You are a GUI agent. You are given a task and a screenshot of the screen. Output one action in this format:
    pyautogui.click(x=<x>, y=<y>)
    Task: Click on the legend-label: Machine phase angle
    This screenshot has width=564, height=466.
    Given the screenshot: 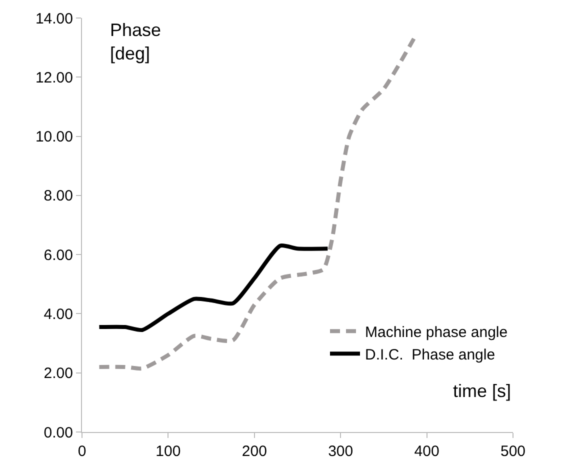 What is the action you would take?
    pyautogui.click(x=436, y=332)
    